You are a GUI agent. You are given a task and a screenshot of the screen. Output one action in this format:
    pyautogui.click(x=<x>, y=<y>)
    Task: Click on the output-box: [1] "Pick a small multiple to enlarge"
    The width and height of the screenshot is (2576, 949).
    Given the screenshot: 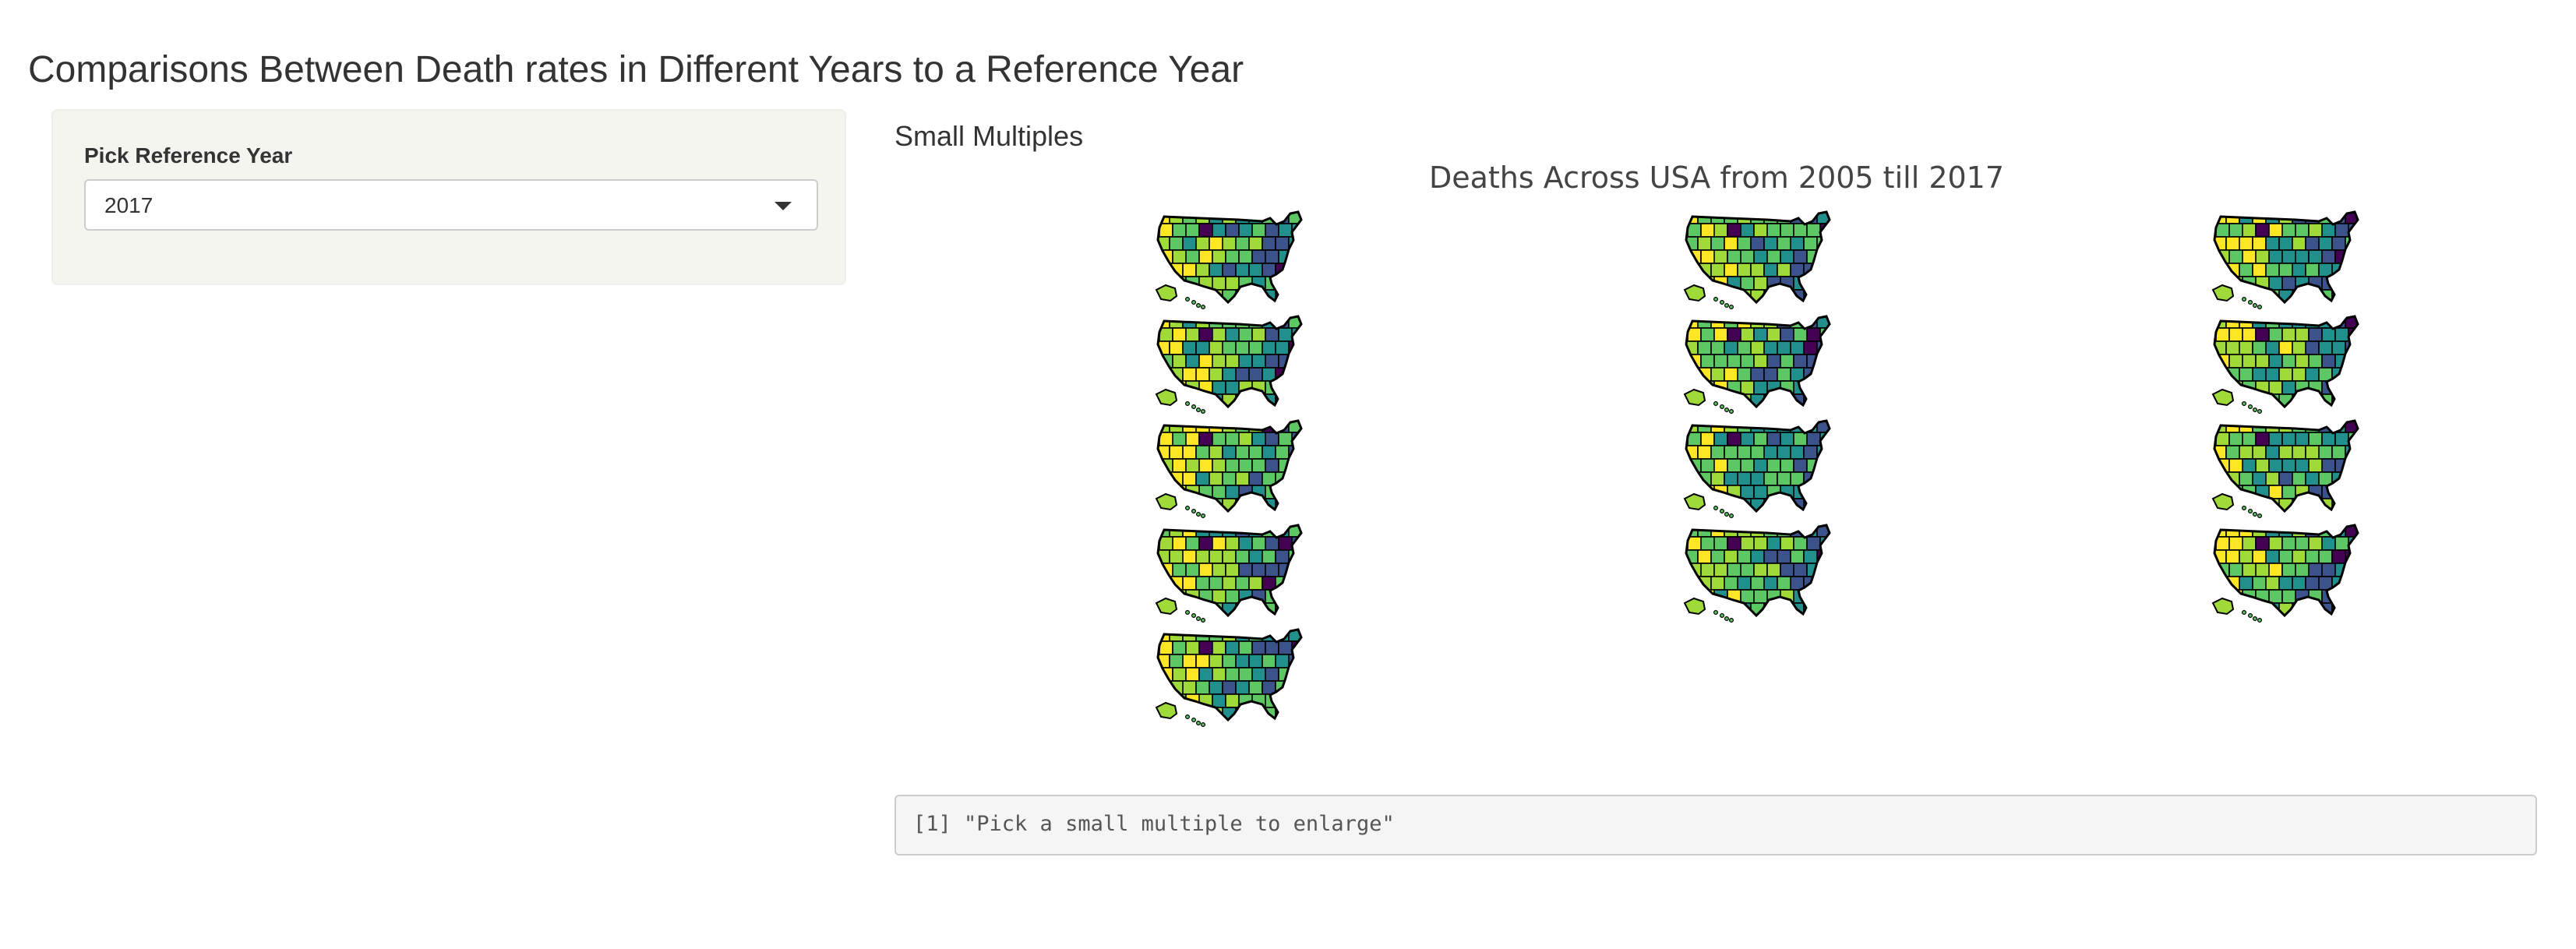 What is the action you would take?
    pyautogui.click(x=1716, y=826)
    